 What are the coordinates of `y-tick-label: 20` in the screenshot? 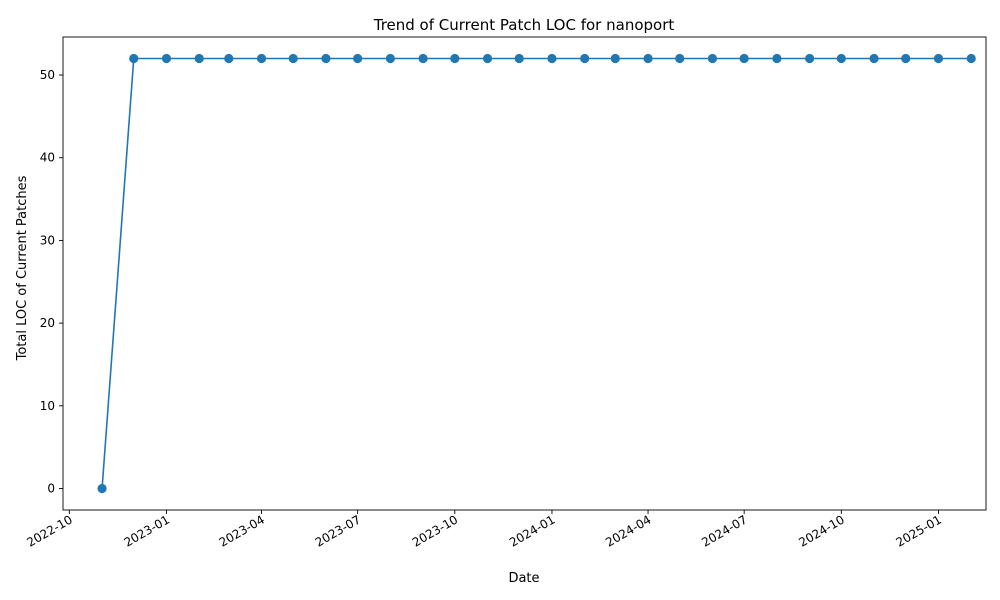 It's located at (47, 323).